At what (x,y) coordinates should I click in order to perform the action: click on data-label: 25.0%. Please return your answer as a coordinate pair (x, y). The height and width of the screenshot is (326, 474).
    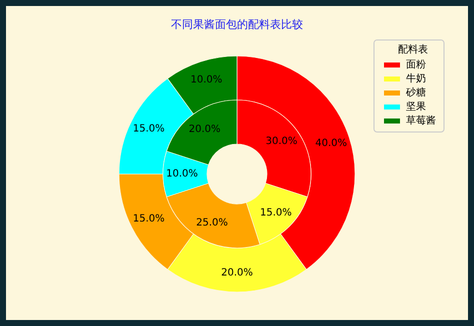
    Looking at the image, I should click on (212, 223).